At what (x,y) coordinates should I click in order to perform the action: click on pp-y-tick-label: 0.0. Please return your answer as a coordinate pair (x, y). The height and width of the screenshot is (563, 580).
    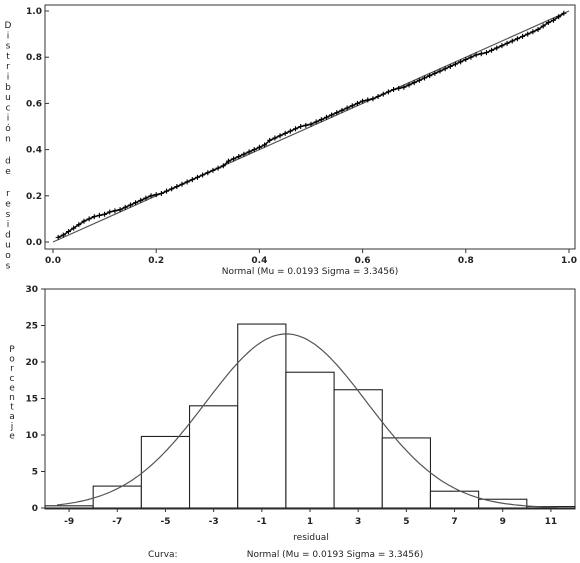
    Looking at the image, I should click on (34, 243).